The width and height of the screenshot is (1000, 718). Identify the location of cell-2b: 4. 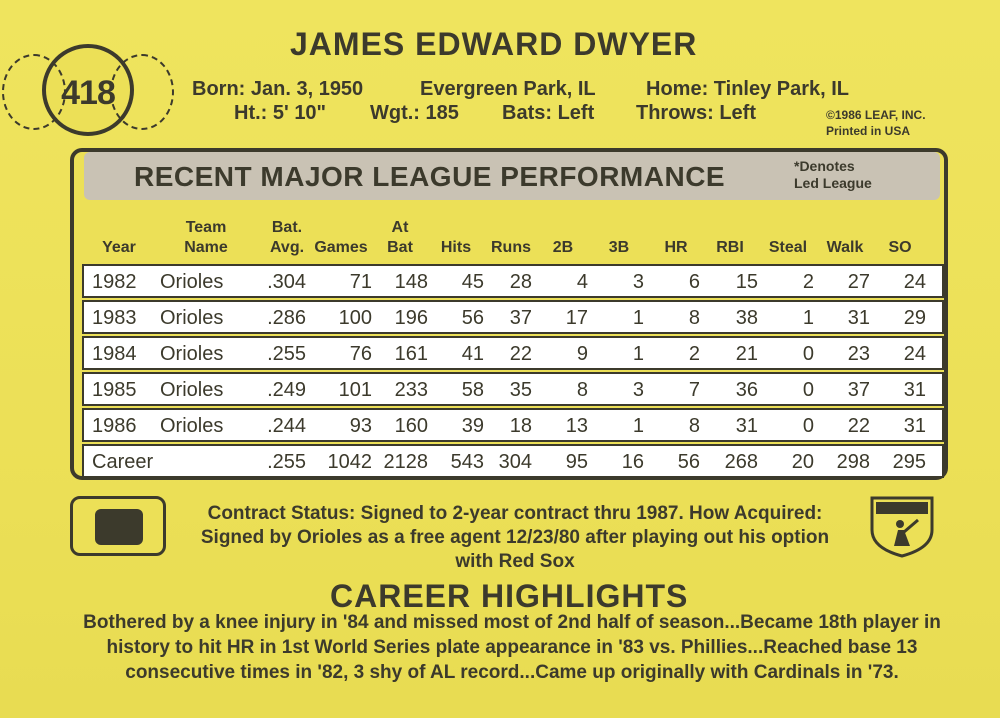
(582, 282).